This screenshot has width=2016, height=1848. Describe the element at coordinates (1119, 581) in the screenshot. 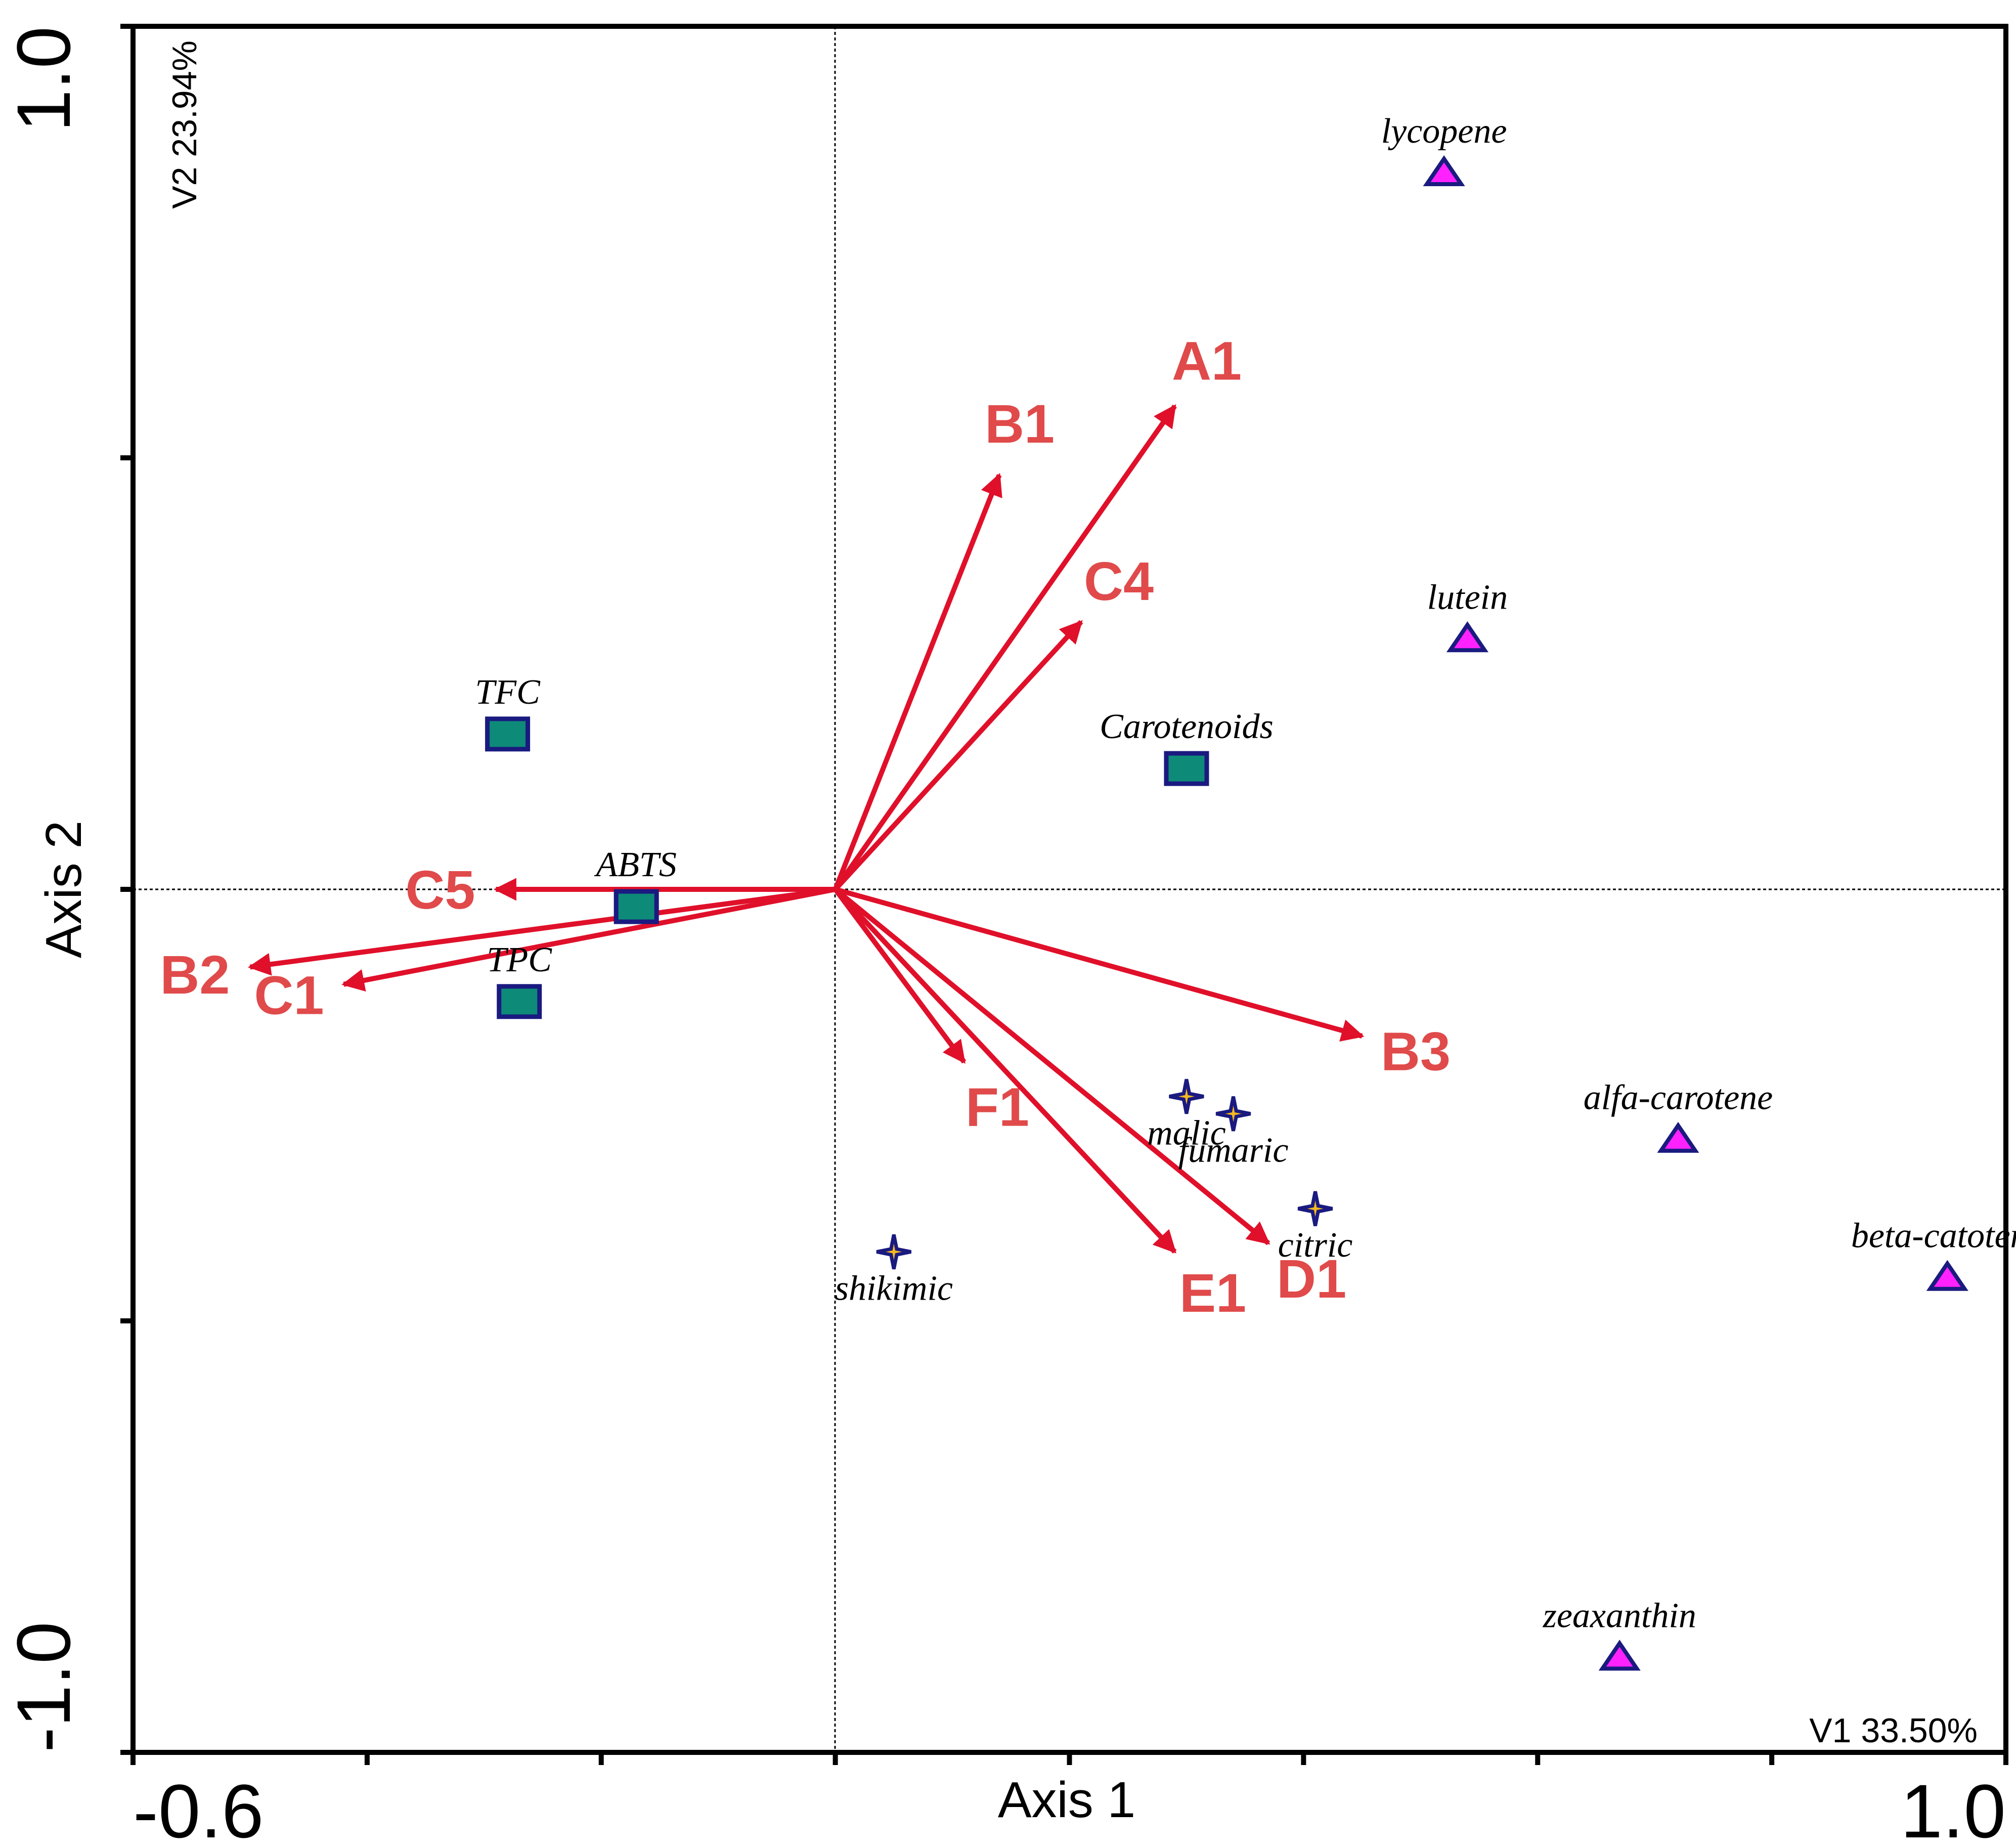

I see `arrow-label-c4: C4` at that location.